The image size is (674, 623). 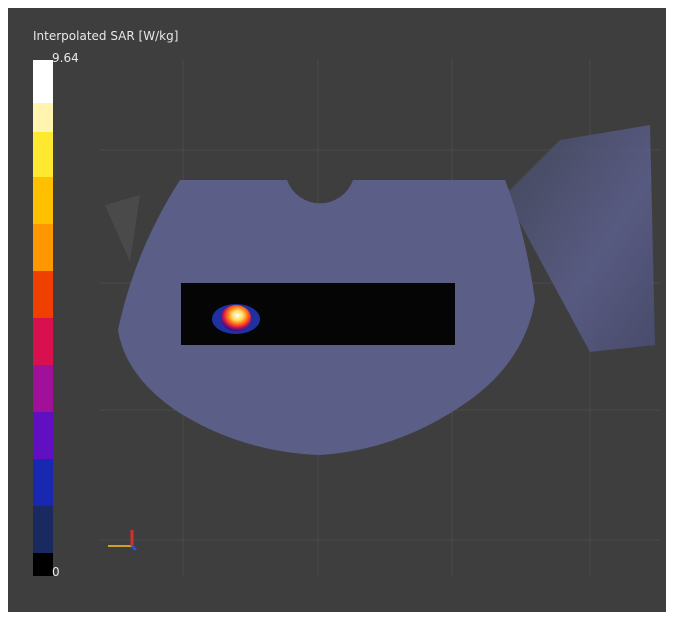 What do you see at coordinates (123, 541) in the screenshot?
I see `axis-triad` at bounding box center [123, 541].